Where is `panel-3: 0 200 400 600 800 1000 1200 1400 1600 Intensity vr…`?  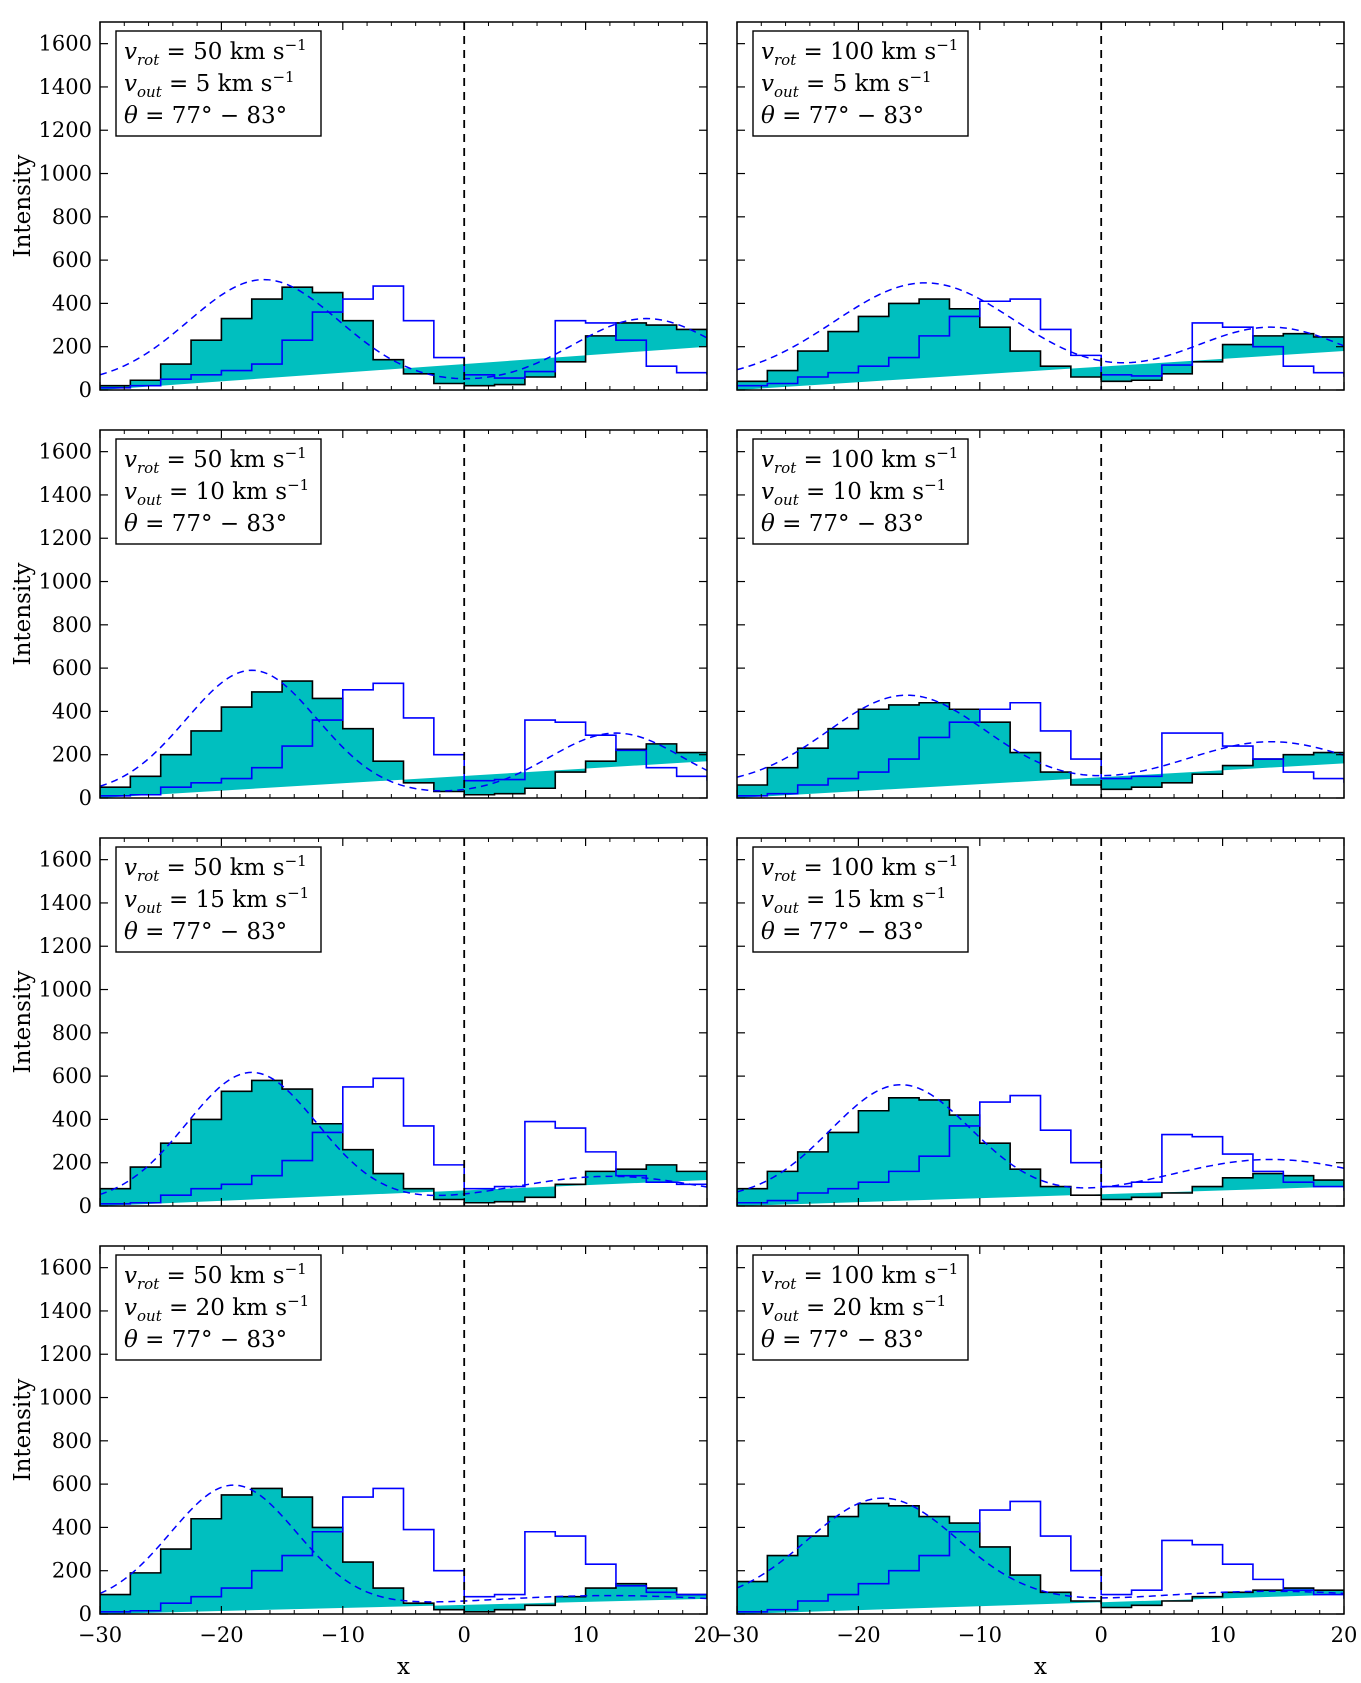 panel-3: 0 200 400 600 800 1000 1200 1400 1600 Intensity vr… is located at coordinates (359, 619).